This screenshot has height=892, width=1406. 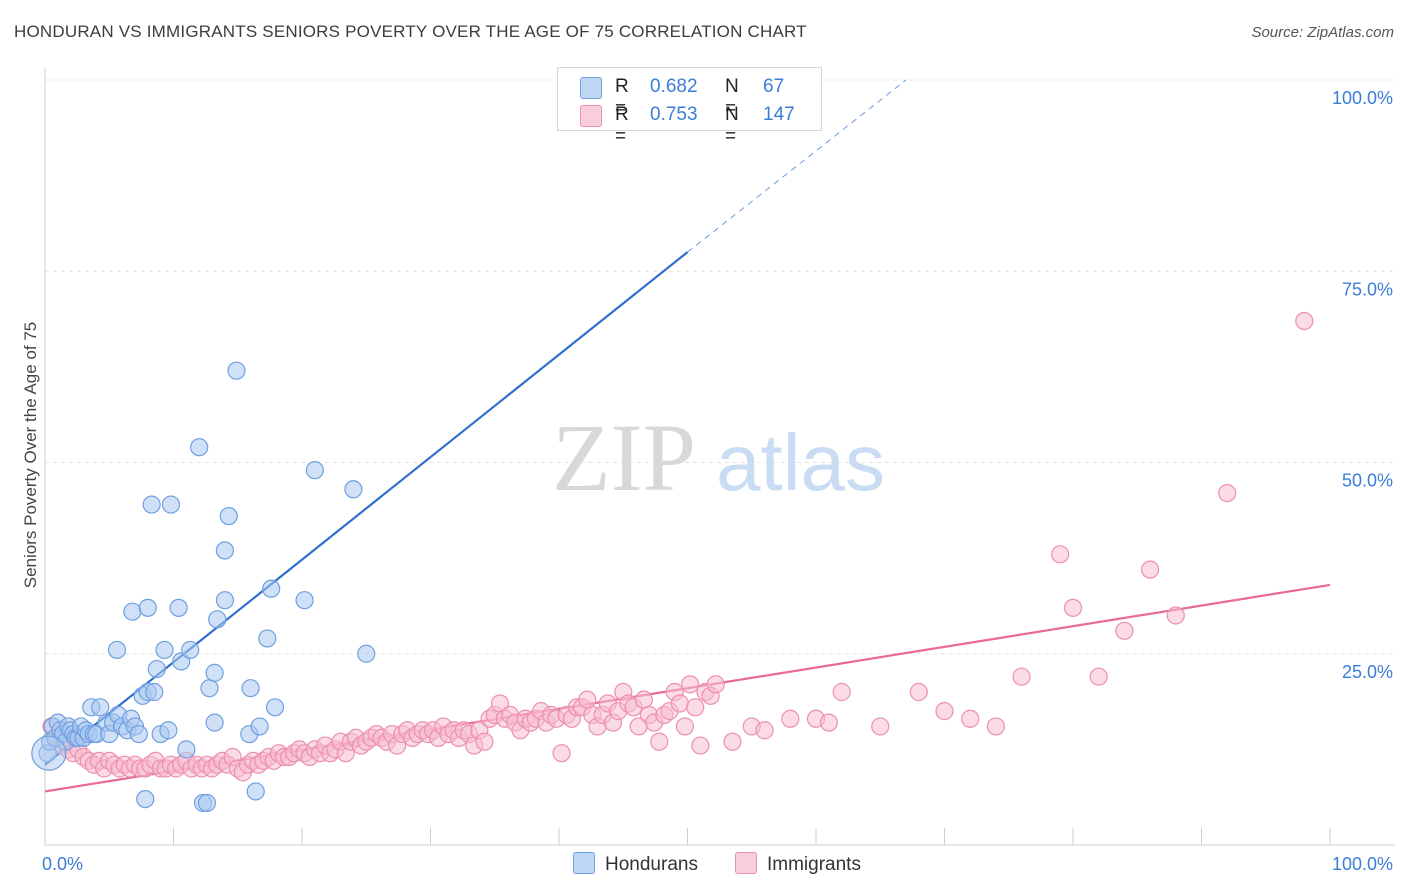 I want to click on r-value: 0.753, so click(x=674, y=114).